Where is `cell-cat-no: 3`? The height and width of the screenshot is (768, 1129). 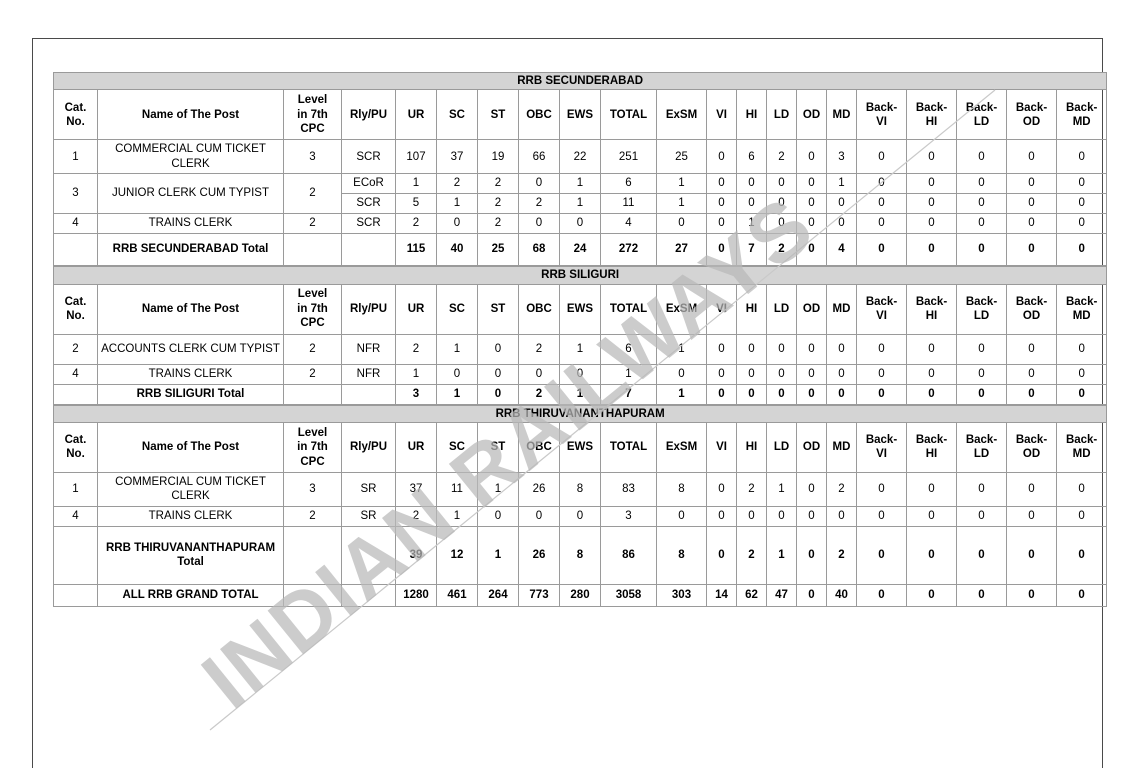 cell-cat-no: 3 is located at coordinates (75, 194).